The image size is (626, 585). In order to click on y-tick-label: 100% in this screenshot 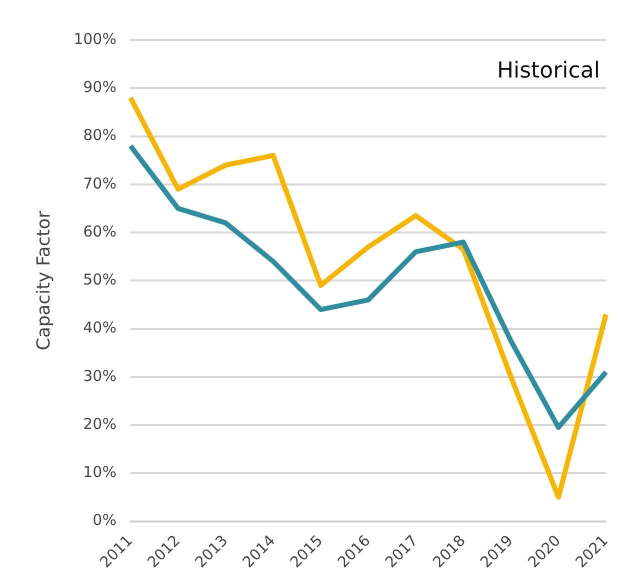, I will do `click(95, 39)`.